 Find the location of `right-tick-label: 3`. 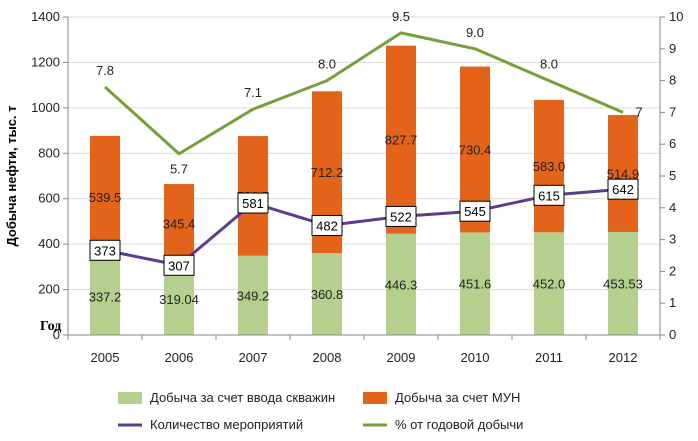

right-tick-label: 3 is located at coordinates (672, 239).